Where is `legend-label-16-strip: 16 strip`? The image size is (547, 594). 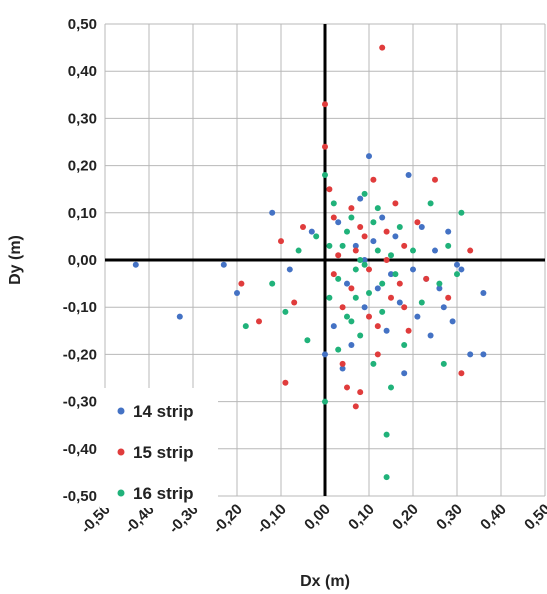
legend-label-16-strip: 16 strip is located at coordinates (163, 493).